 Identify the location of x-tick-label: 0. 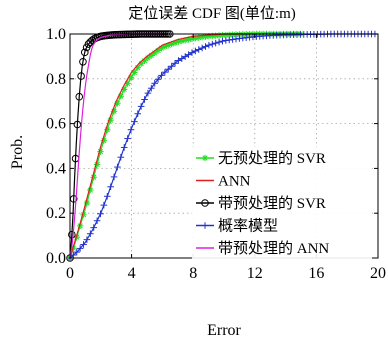
(70, 273).